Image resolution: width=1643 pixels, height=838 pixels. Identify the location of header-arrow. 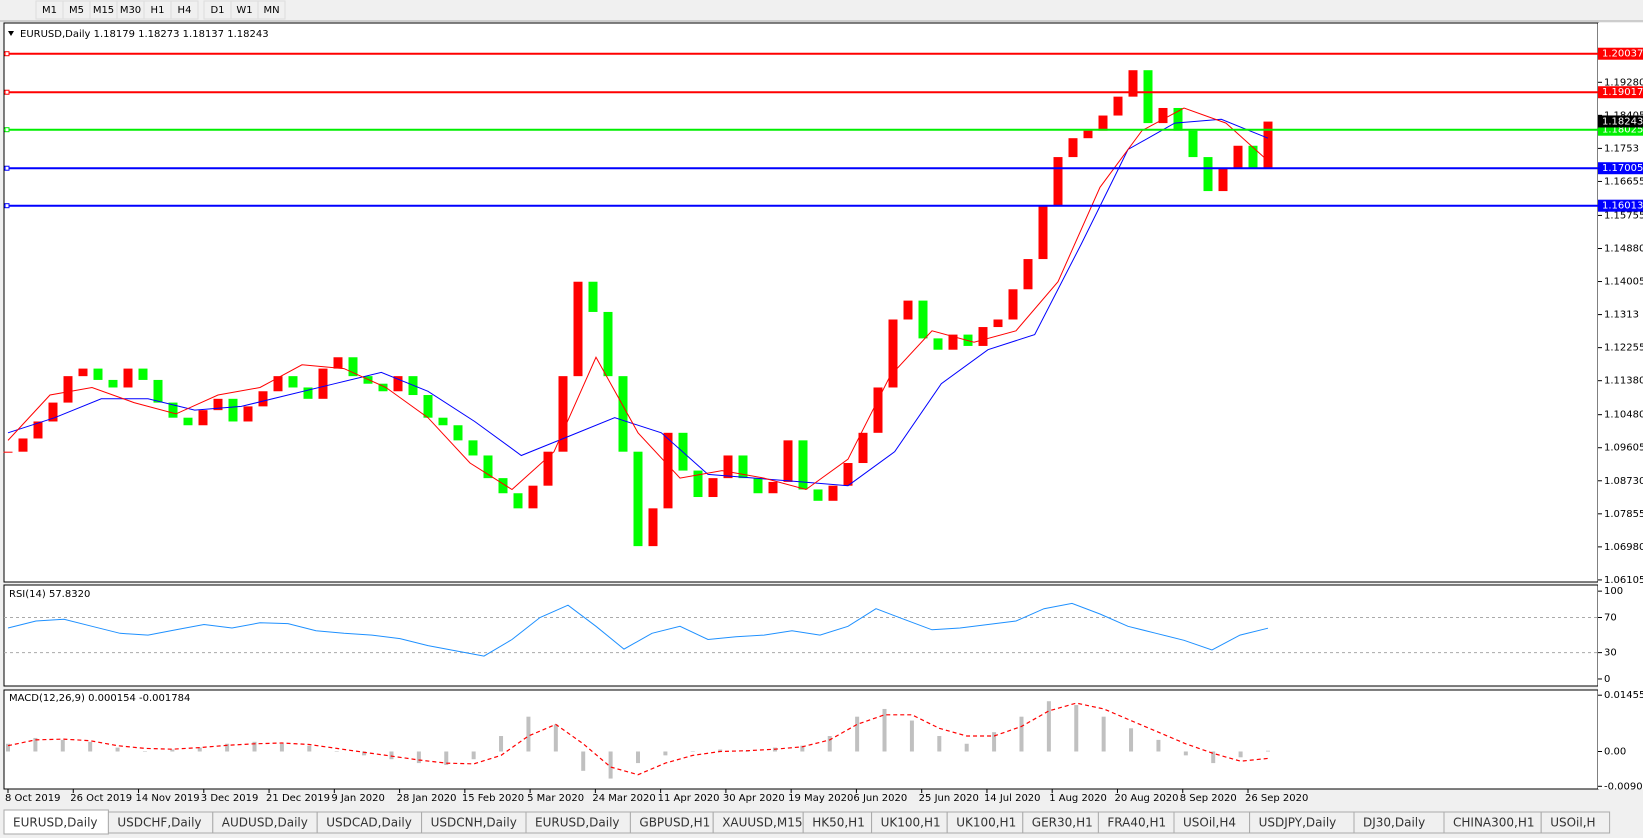
(11, 33).